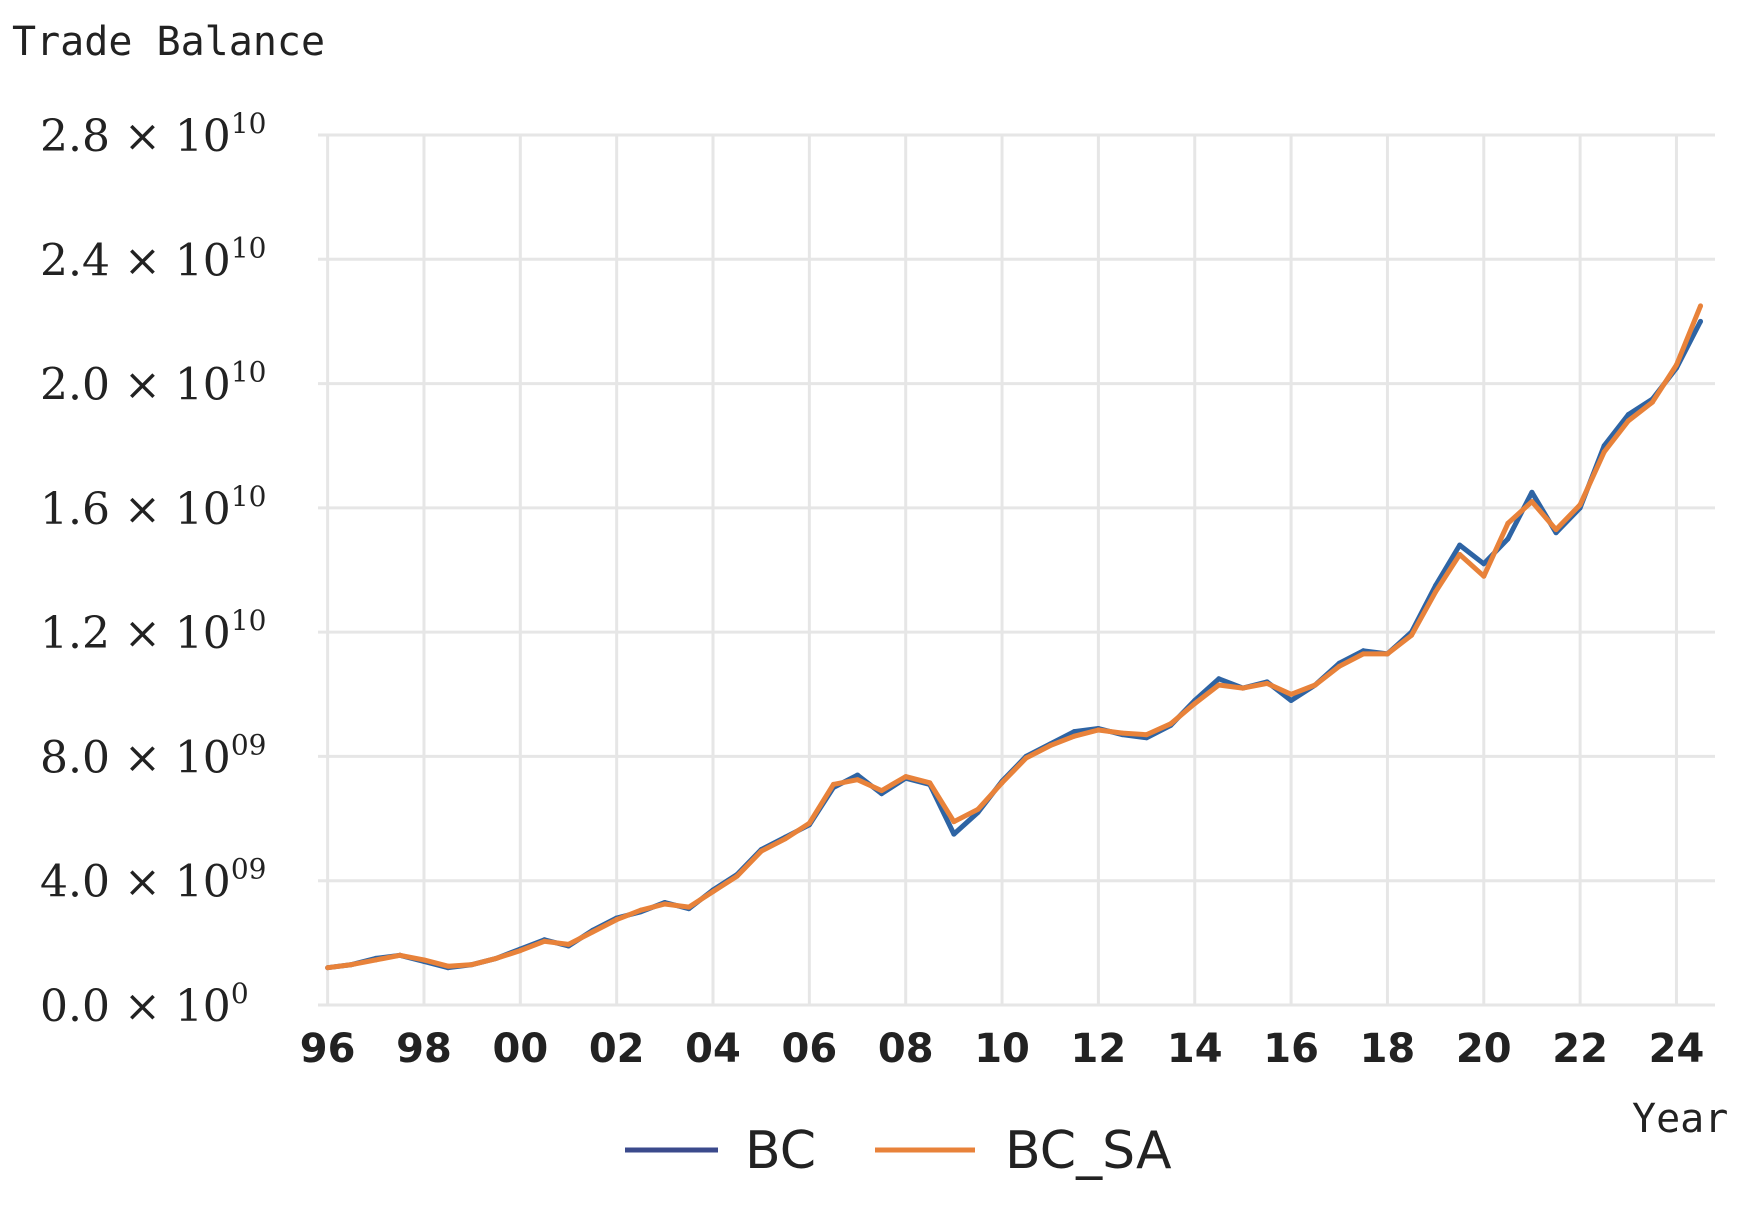  What do you see at coordinates (153, 880) in the screenshot?
I see `y-tick-label: 4.0 × 1009` at bounding box center [153, 880].